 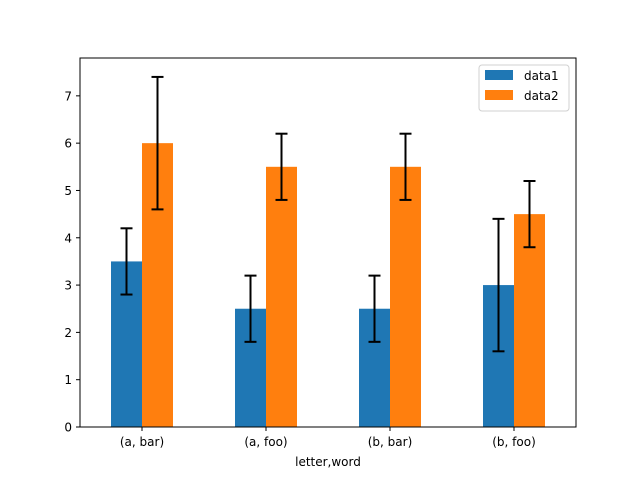 What do you see at coordinates (328, 462) in the screenshot?
I see `x-axis-label: letter,word` at bounding box center [328, 462].